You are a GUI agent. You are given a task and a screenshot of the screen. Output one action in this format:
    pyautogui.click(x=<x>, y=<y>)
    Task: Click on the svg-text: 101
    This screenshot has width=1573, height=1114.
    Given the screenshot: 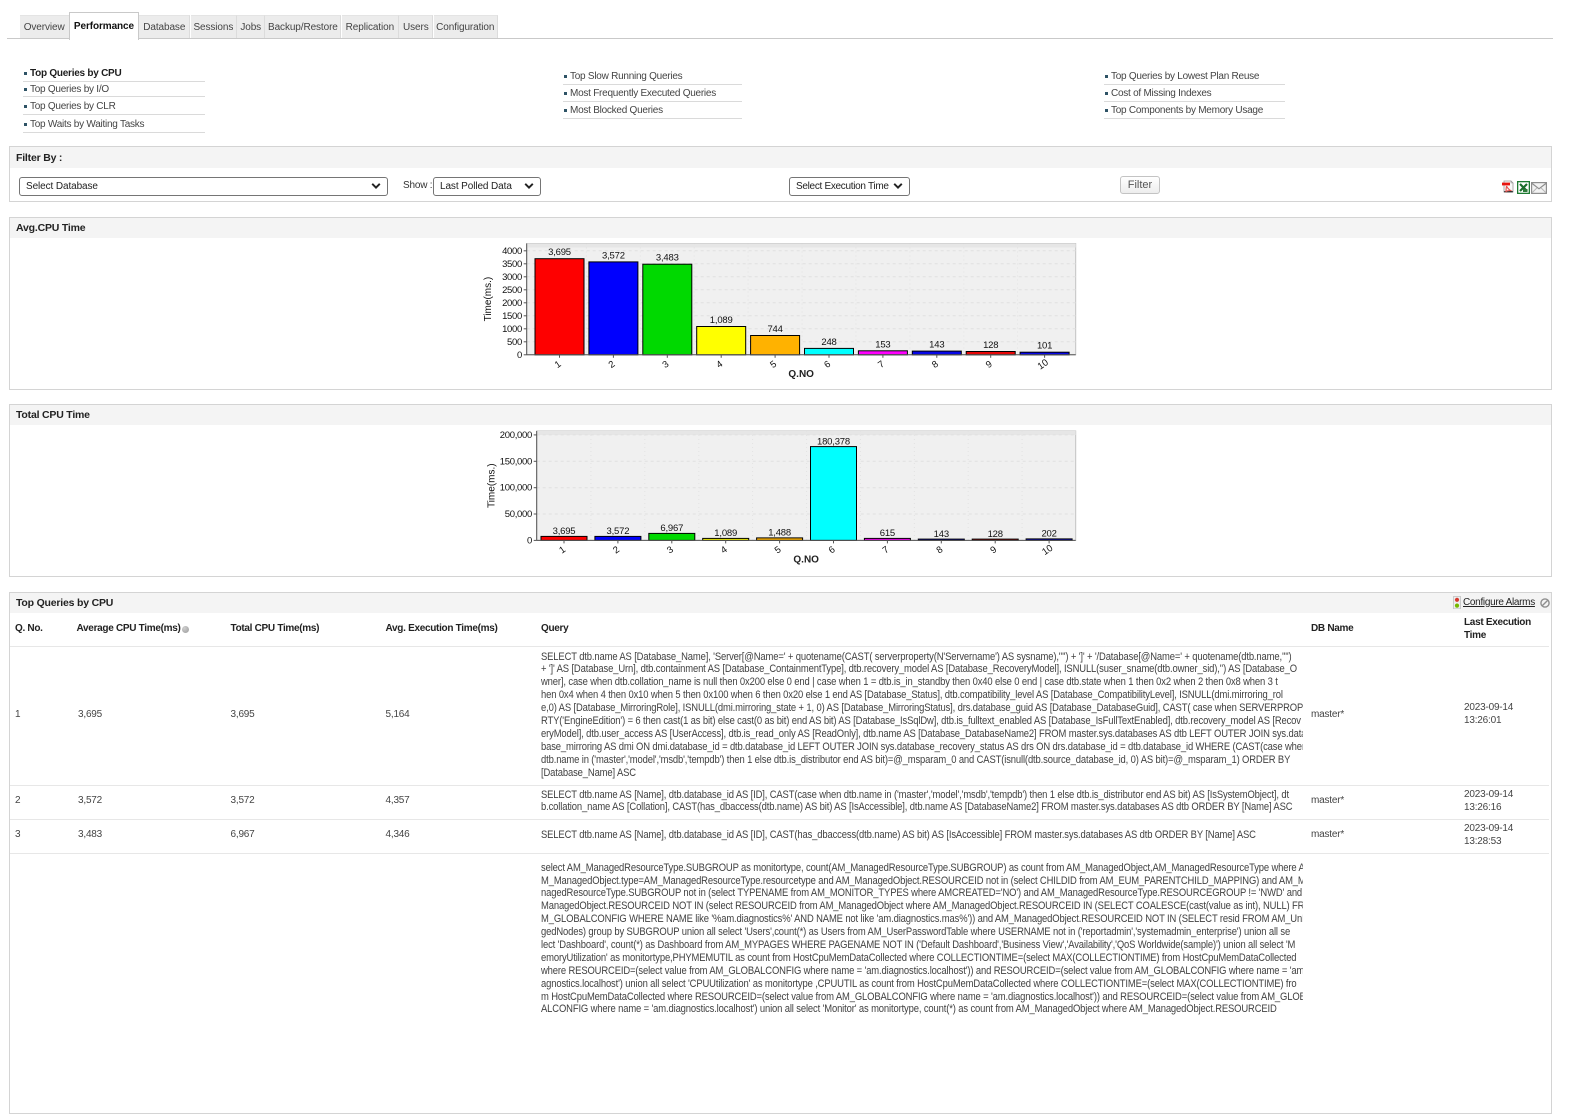 What is the action you would take?
    pyautogui.click(x=1044, y=346)
    